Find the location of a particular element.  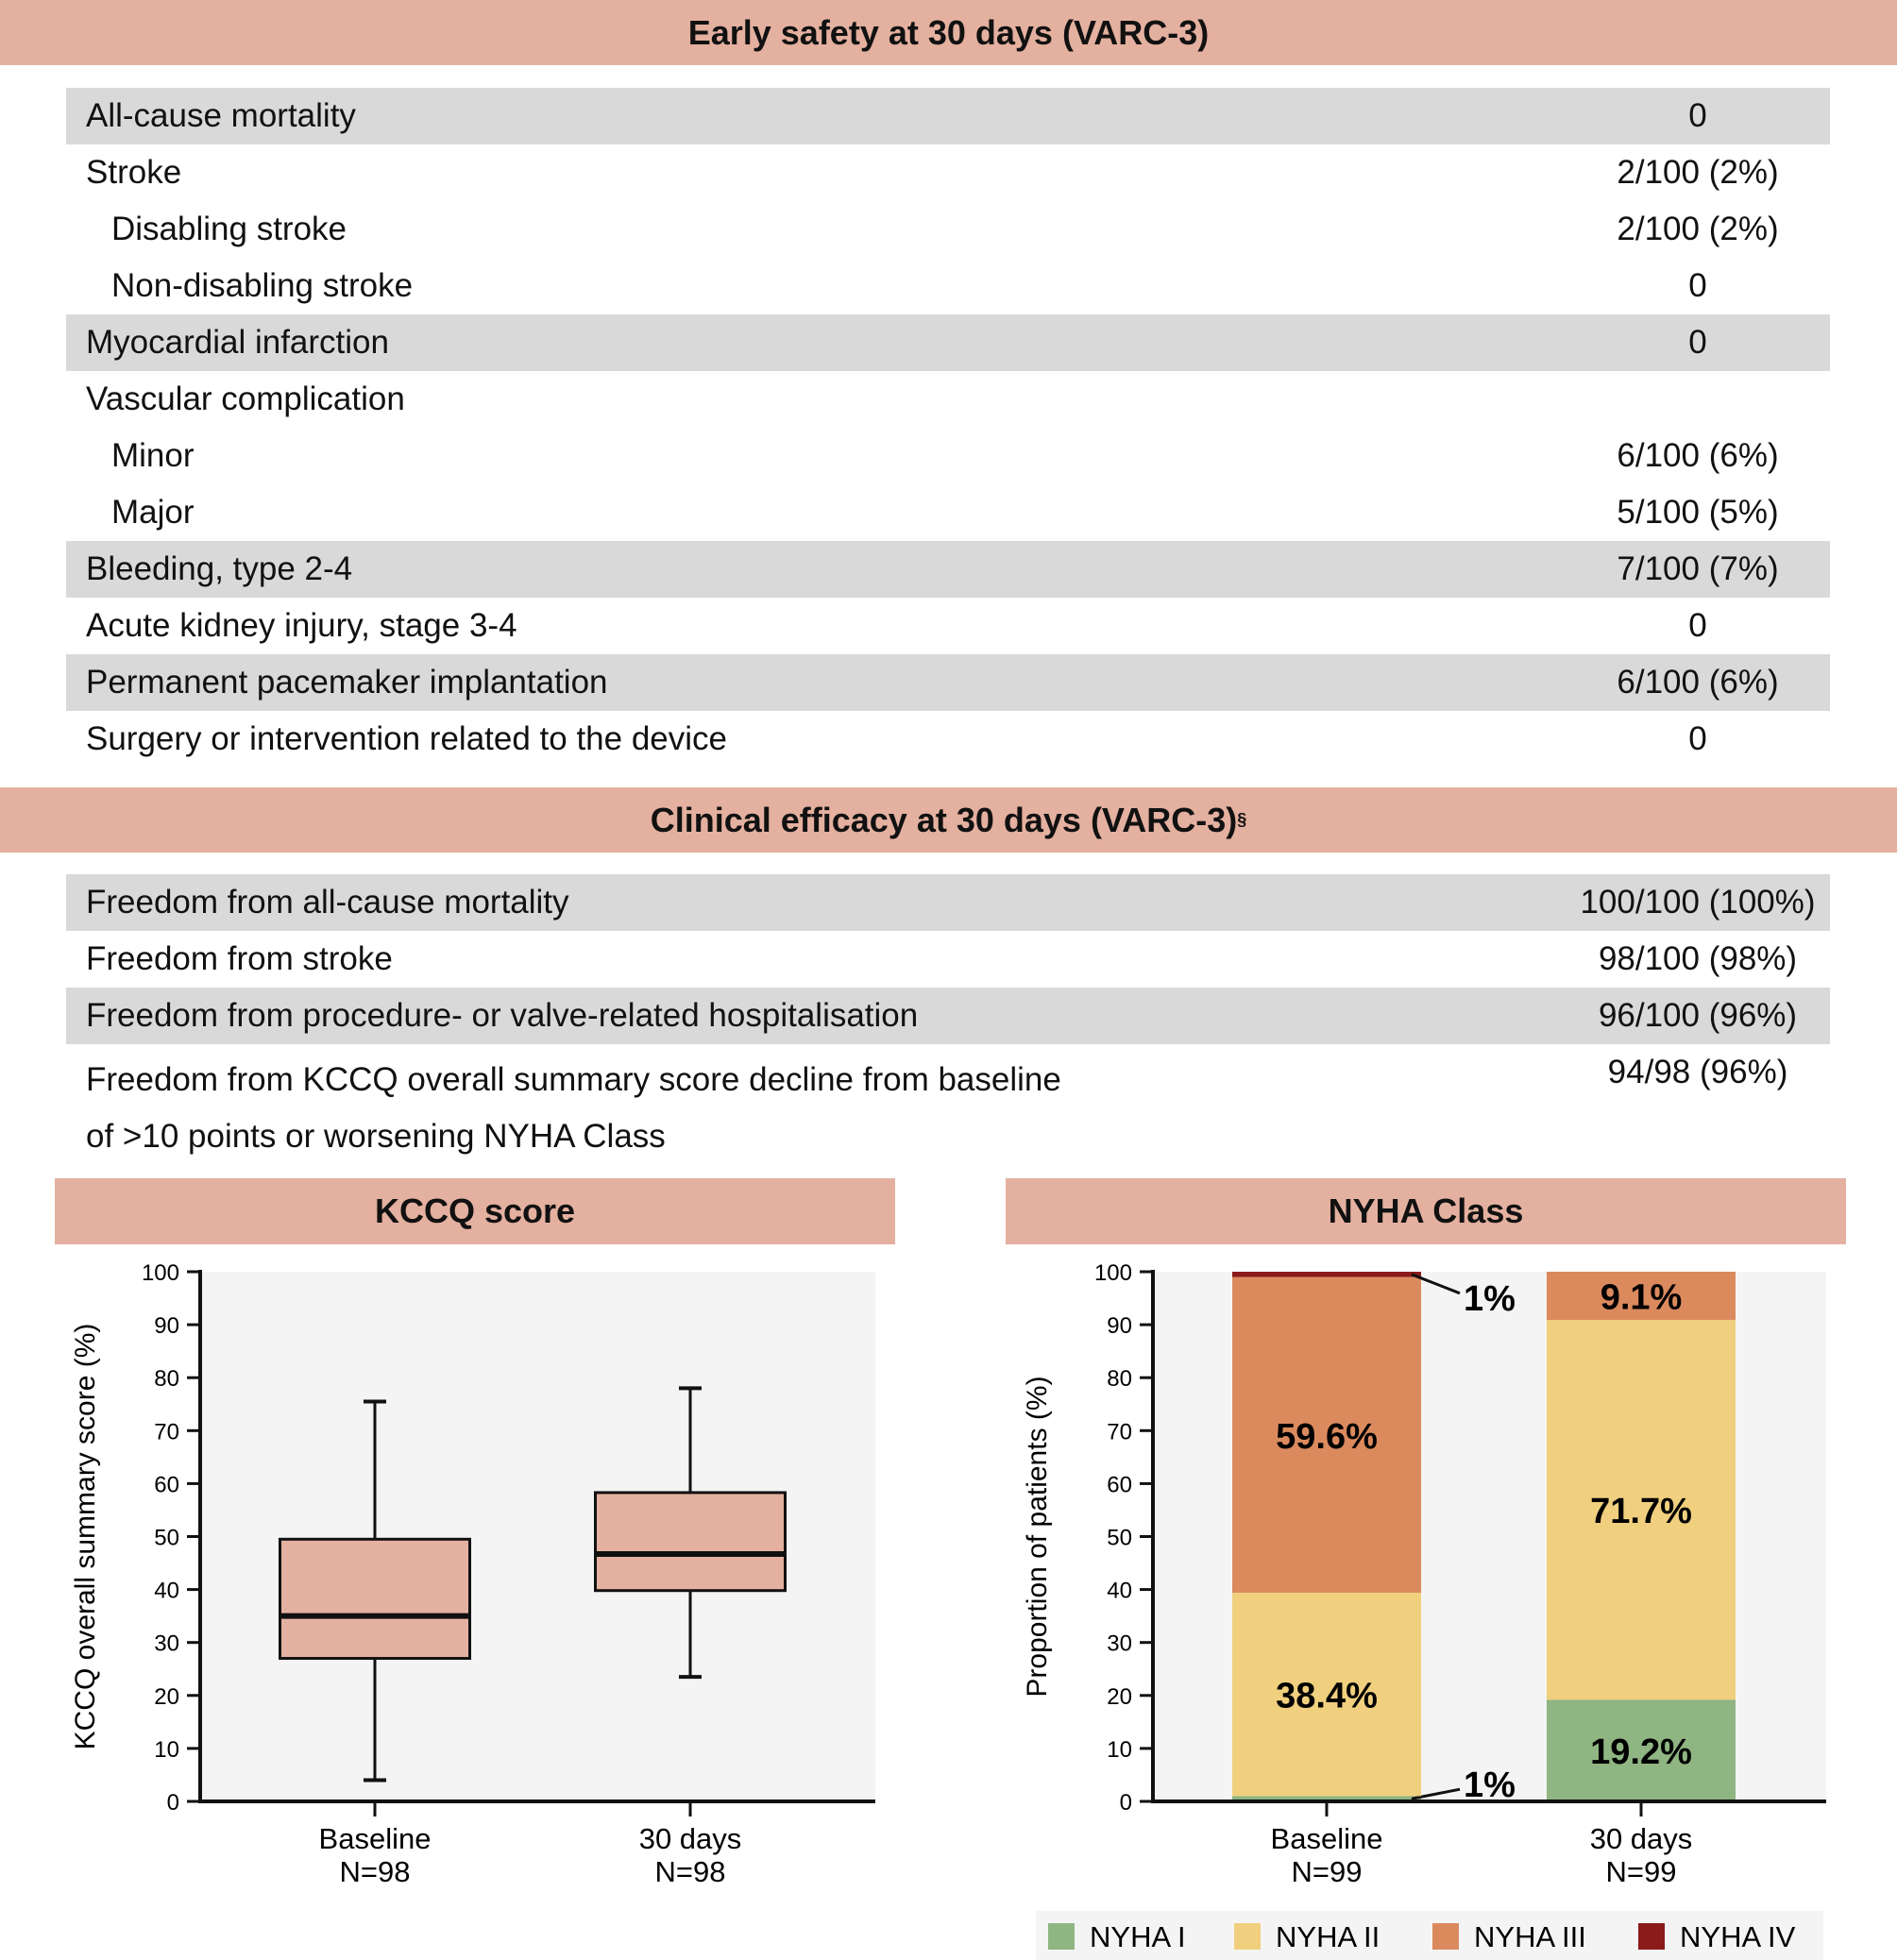

kccq-header: KCCQ score is located at coordinates (475, 1211).